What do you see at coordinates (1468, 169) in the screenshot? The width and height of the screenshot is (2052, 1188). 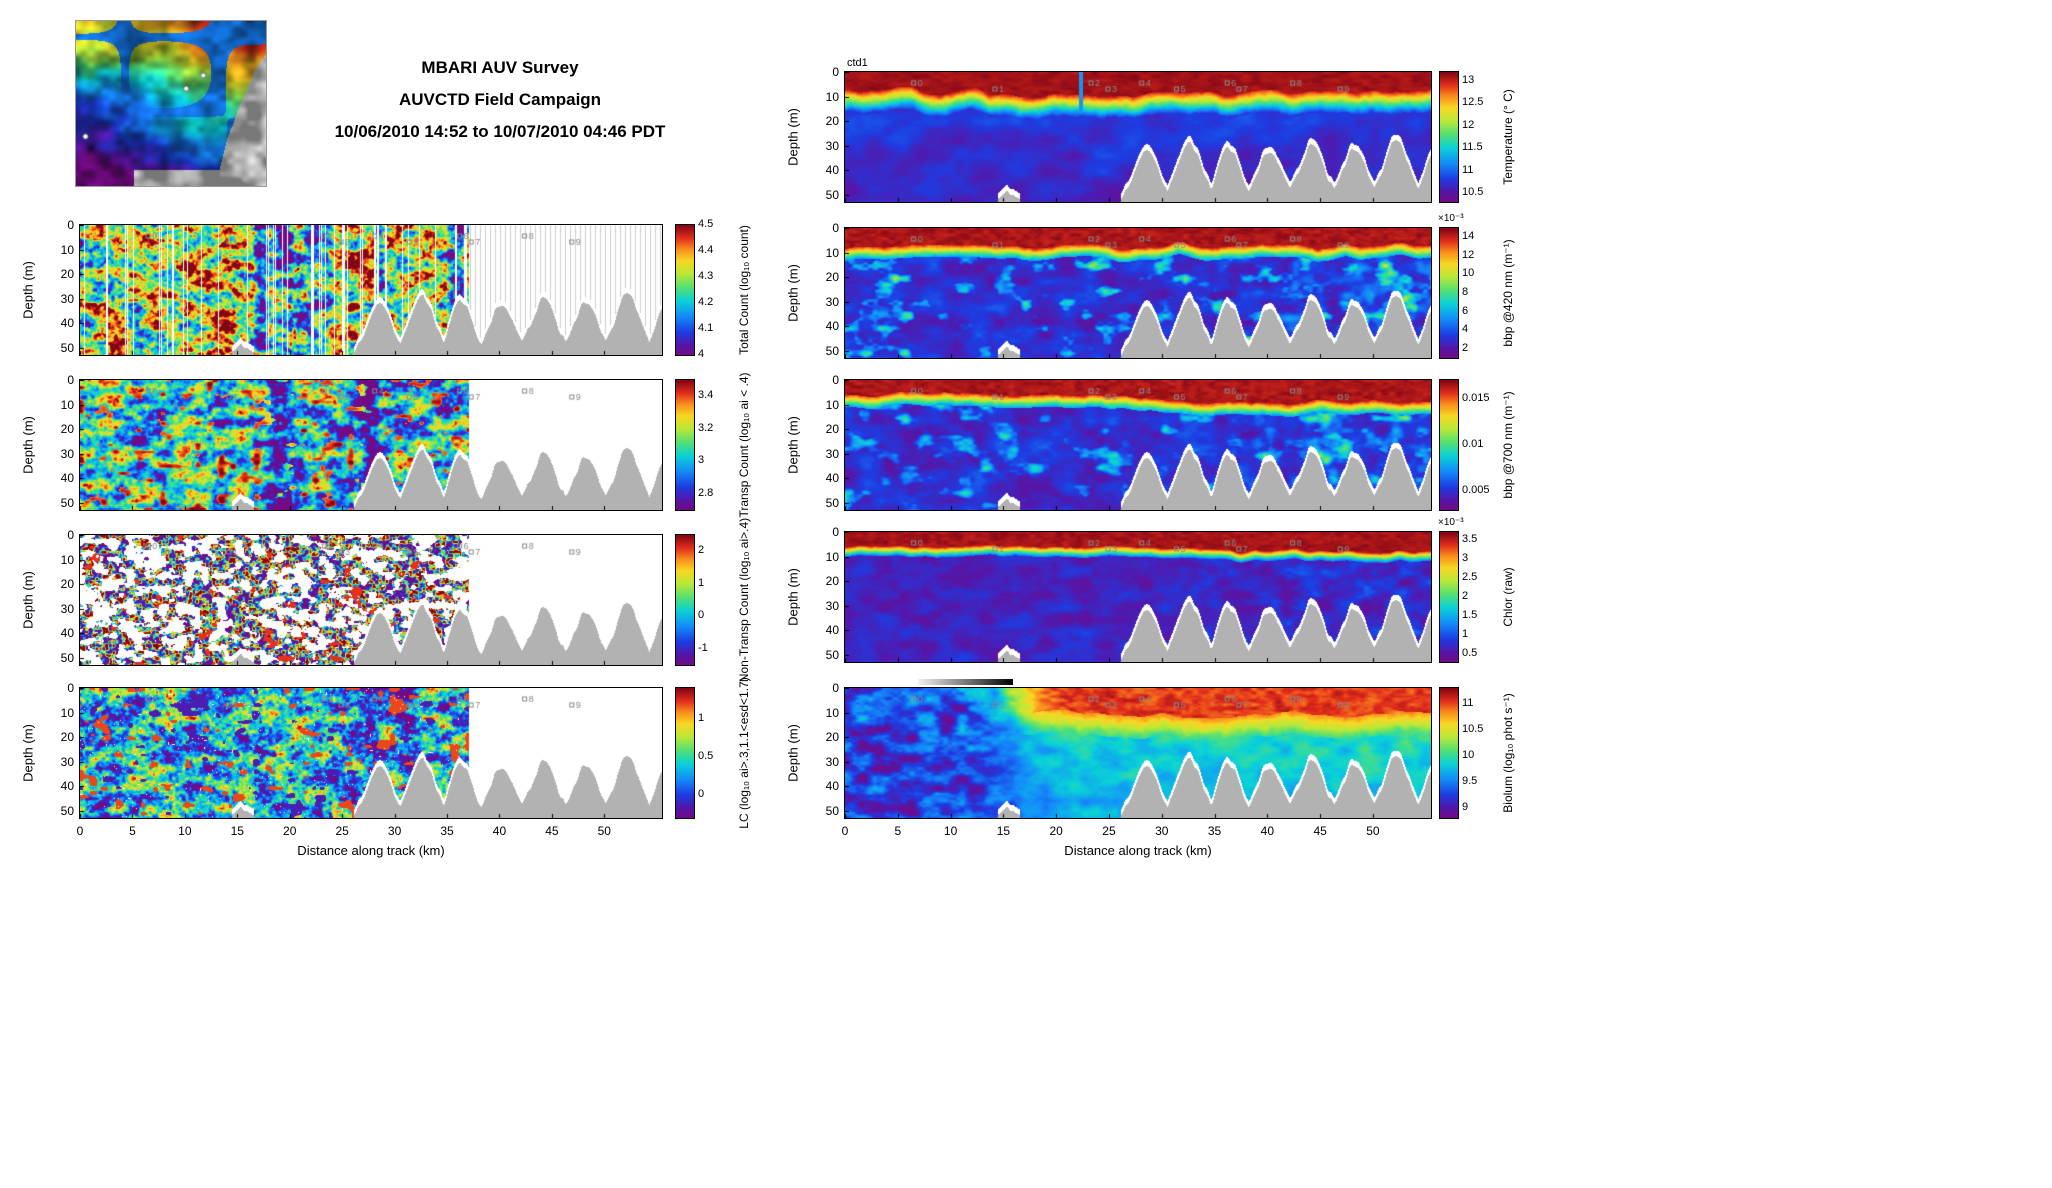 I see `colorbar-tick-label: 11` at bounding box center [1468, 169].